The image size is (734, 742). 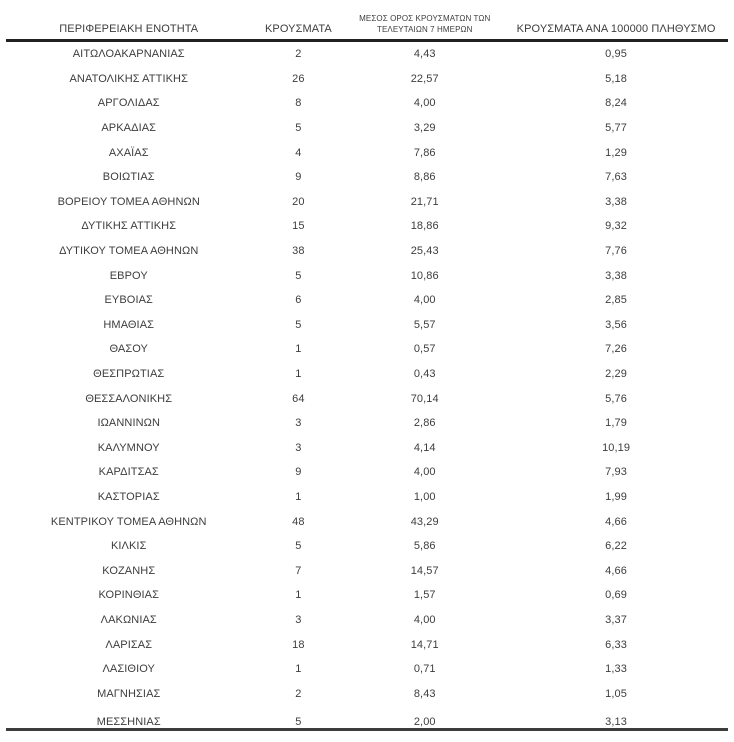 What do you see at coordinates (298, 644) in the screenshot?
I see `cases-cell: 18` at bounding box center [298, 644].